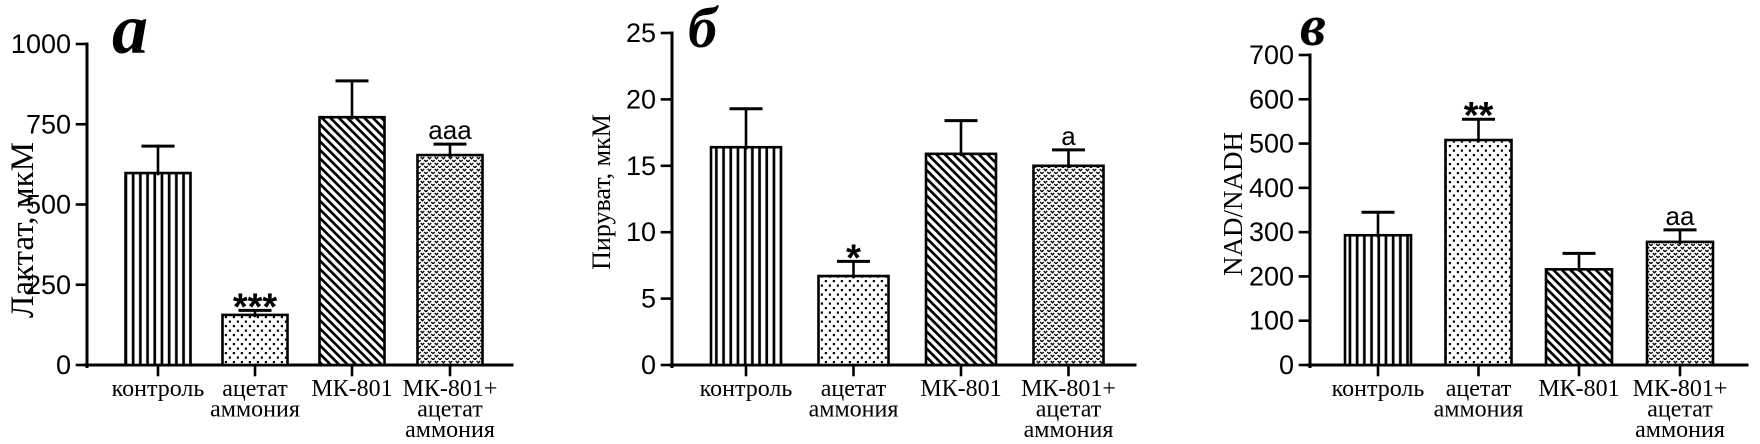 The image size is (1760, 444). Describe the element at coordinates (1271, 232) in the screenshot. I see `y-tick-label: 300` at that location.